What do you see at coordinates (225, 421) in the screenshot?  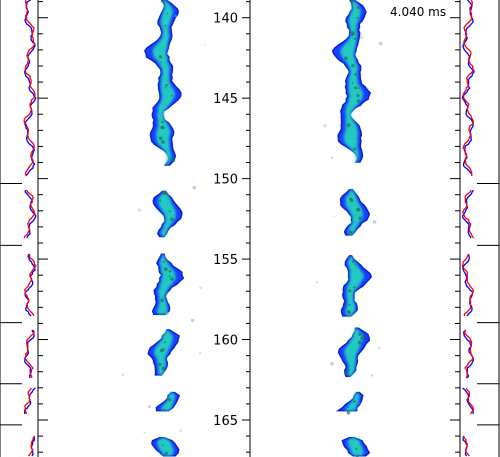 I see `y-tick-label: 165` at bounding box center [225, 421].